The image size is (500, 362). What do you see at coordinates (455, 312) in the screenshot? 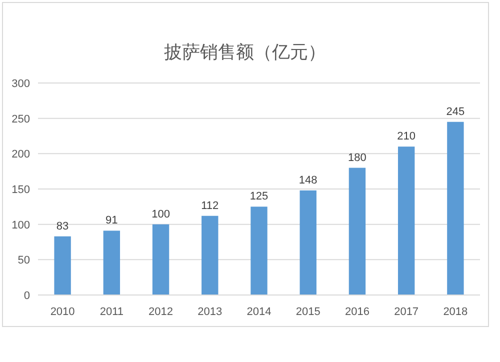
I see `x-tick-label: 2018` at bounding box center [455, 312].